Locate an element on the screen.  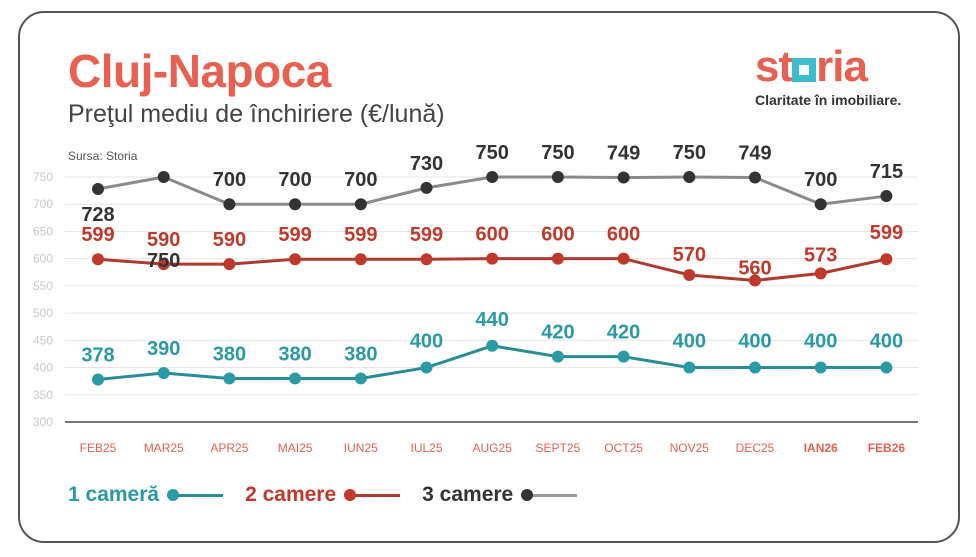
legend-item-3-camere: 3 camere is located at coordinates (500, 495).